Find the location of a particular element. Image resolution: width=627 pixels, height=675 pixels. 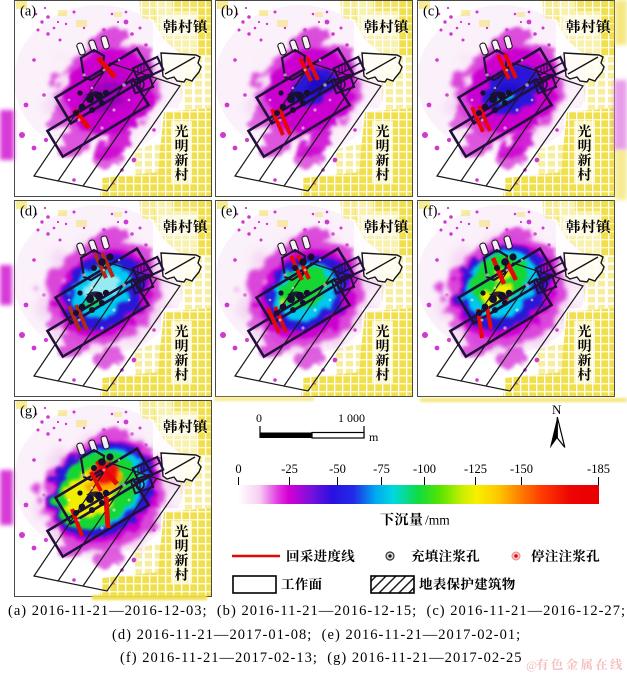

svg-text: 0 is located at coordinates (259, 418).